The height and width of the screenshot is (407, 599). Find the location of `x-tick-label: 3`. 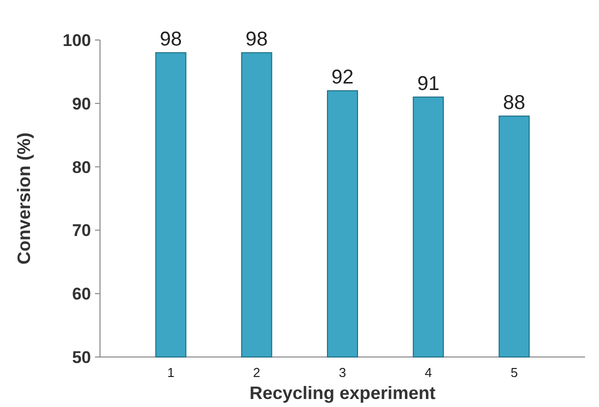

x-tick-label: 3 is located at coordinates (342, 372).